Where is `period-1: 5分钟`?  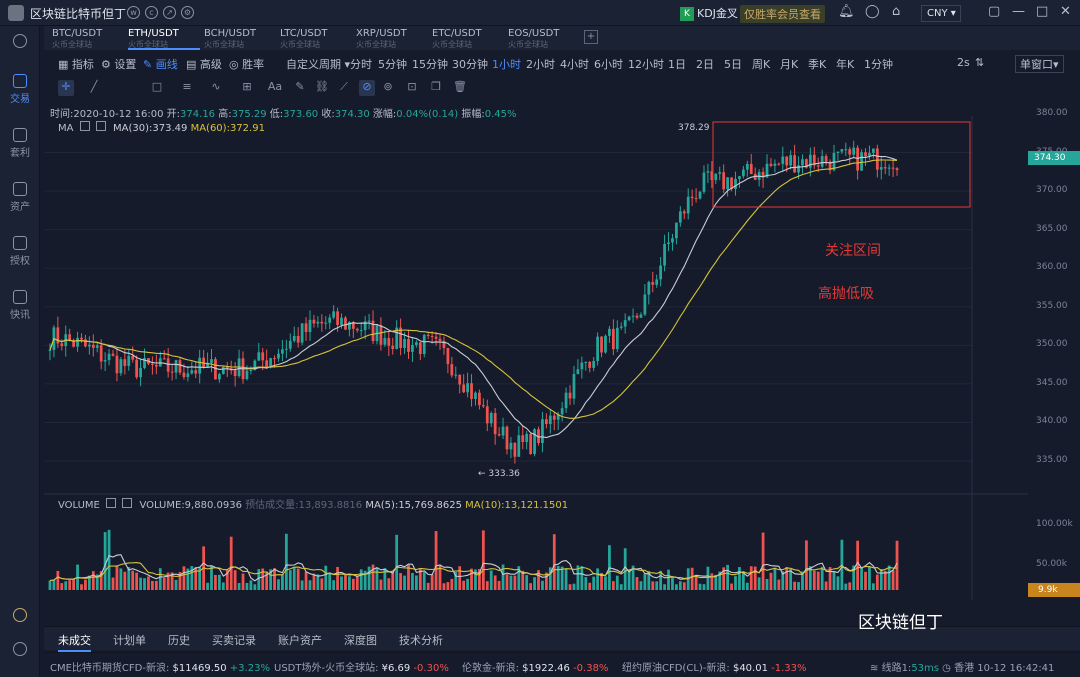 period-1: 5分钟 is located at coordinates (392, 64).